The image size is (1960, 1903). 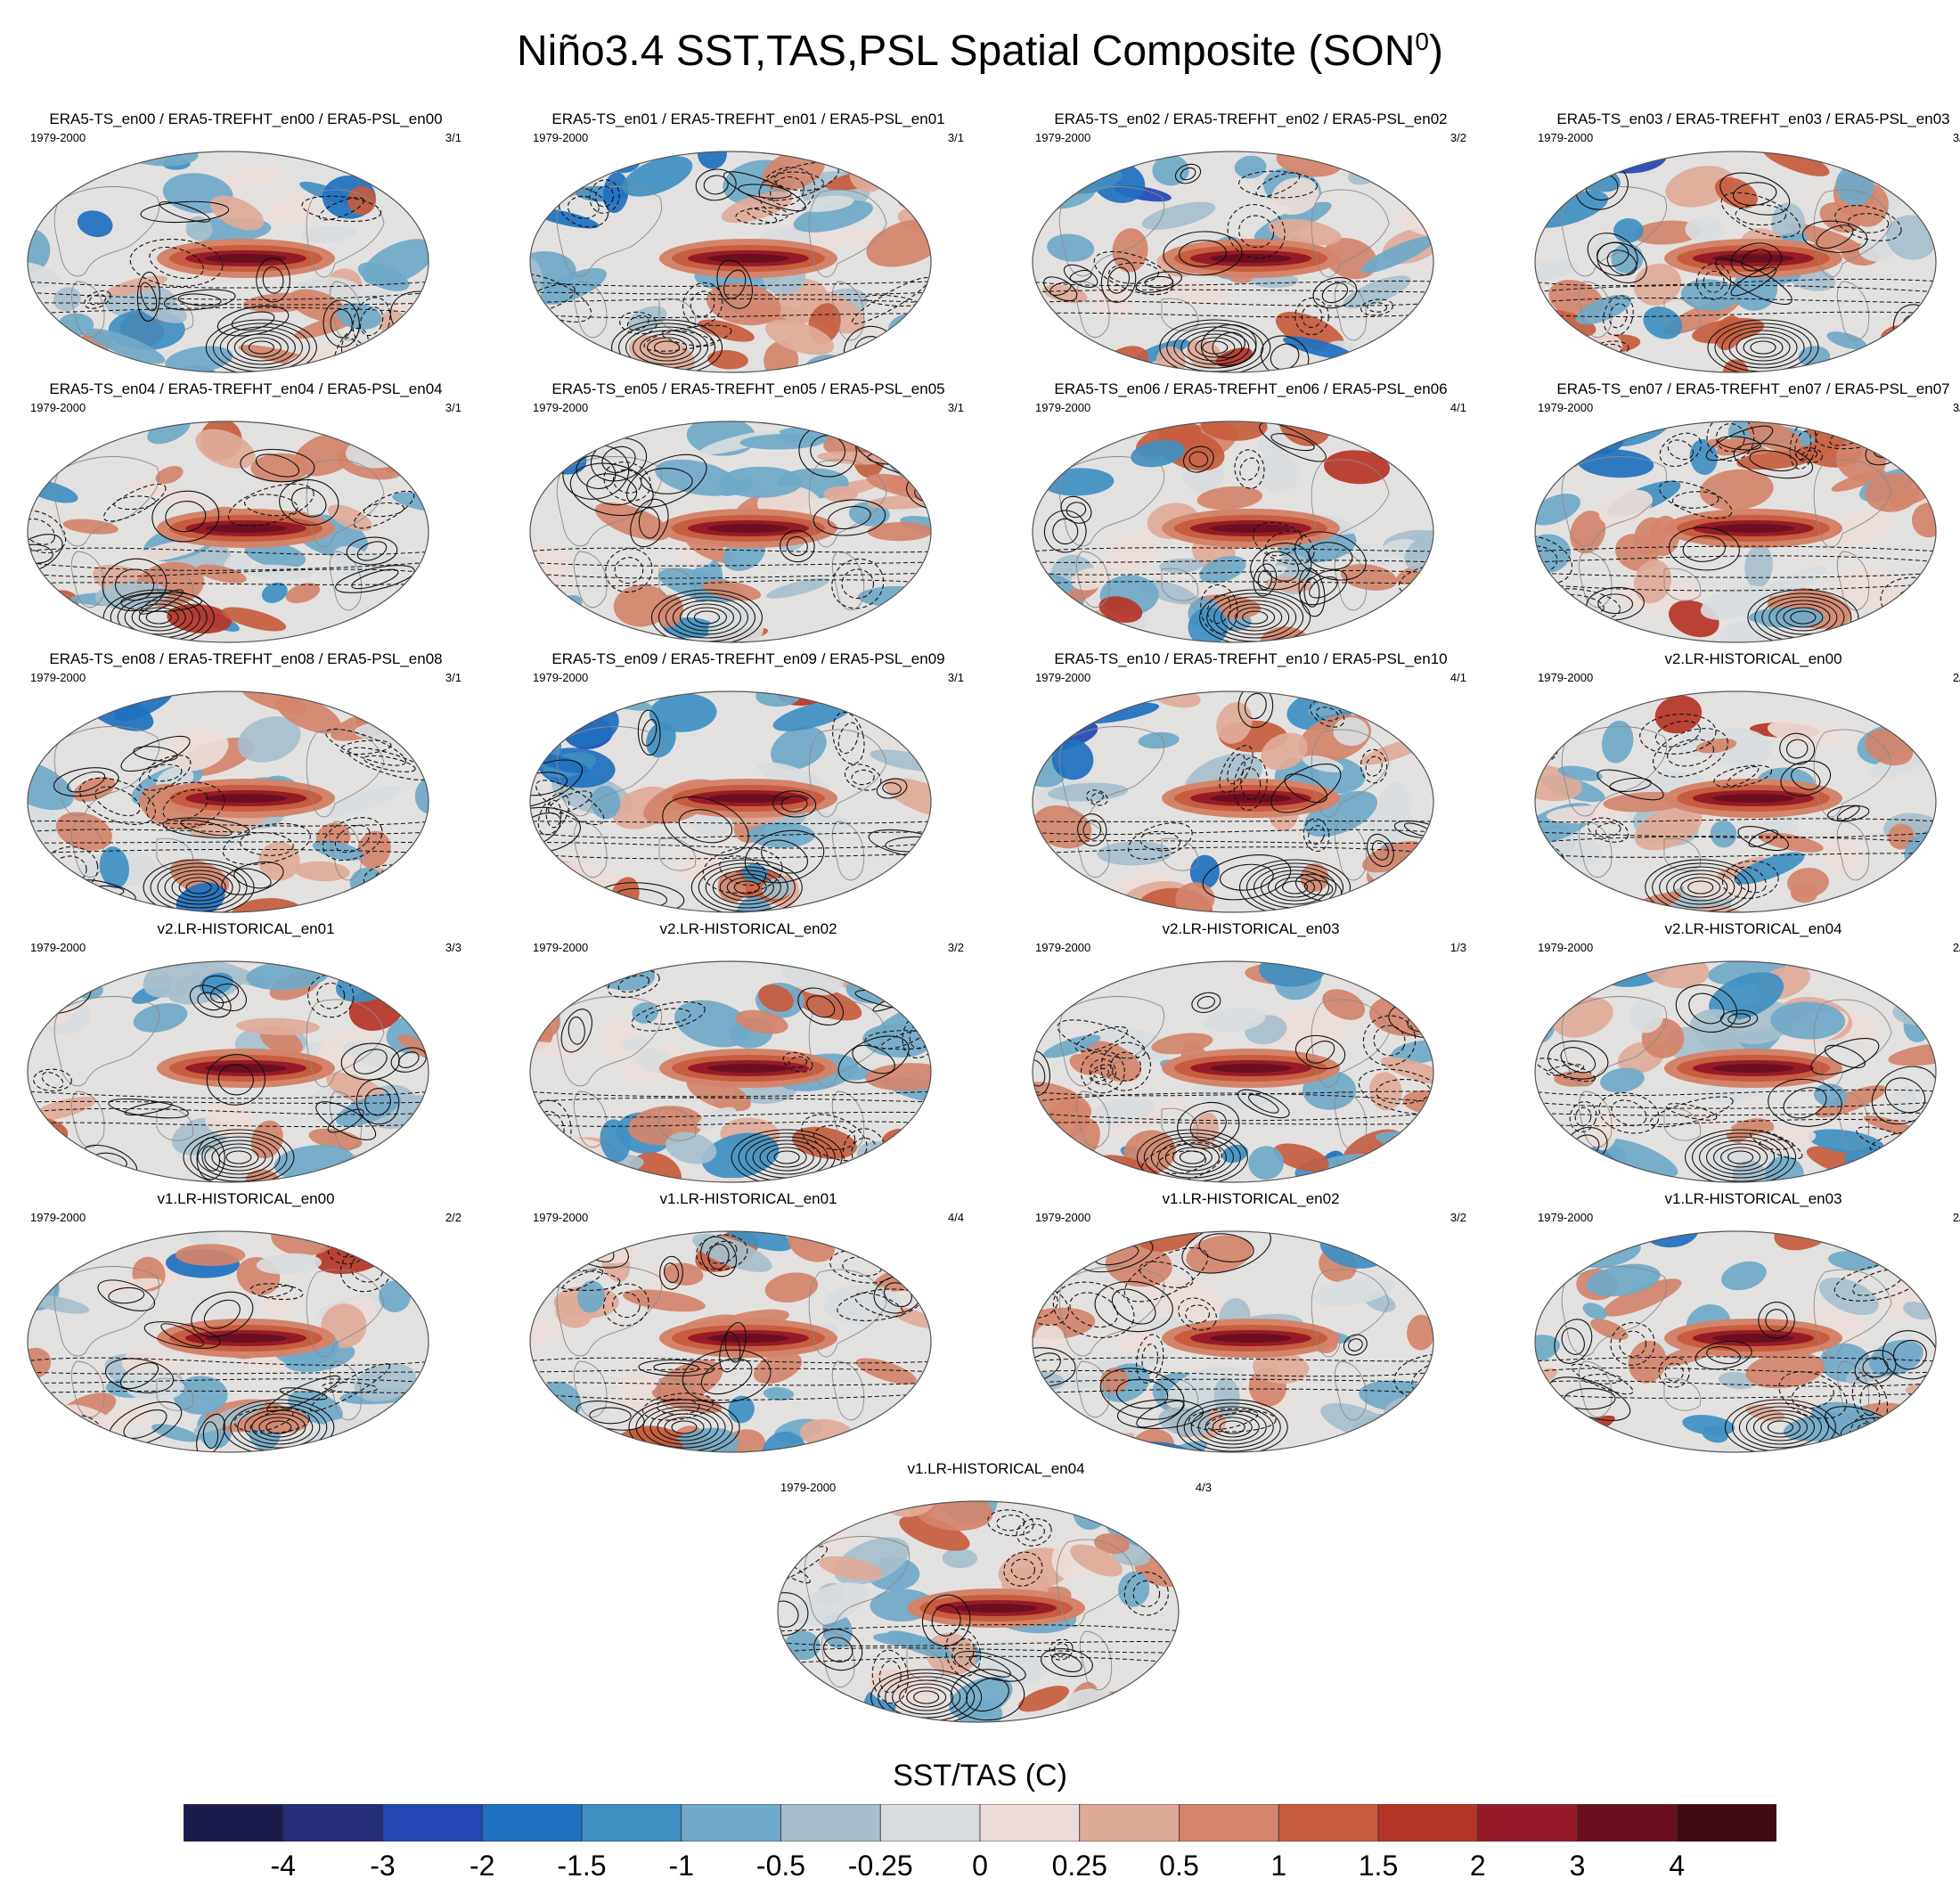 I want to click on enso-warm-tongue, so click(x=1753, y=1068).